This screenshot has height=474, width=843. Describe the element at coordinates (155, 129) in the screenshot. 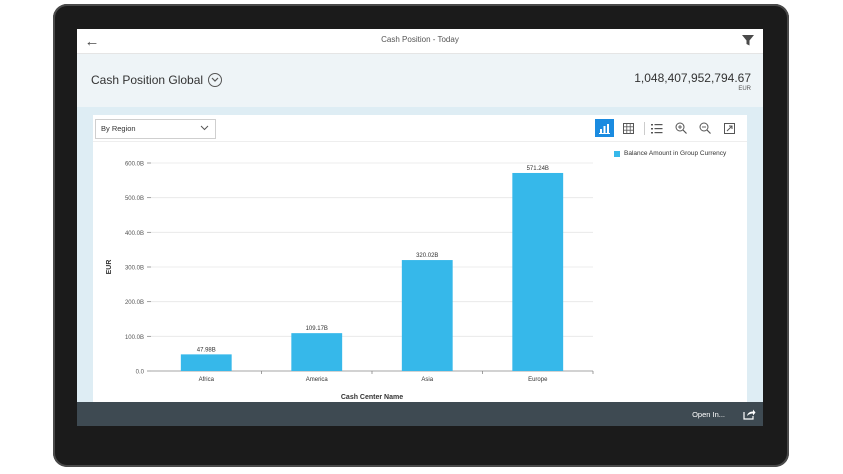

I see `region-select: By Region` at that location.